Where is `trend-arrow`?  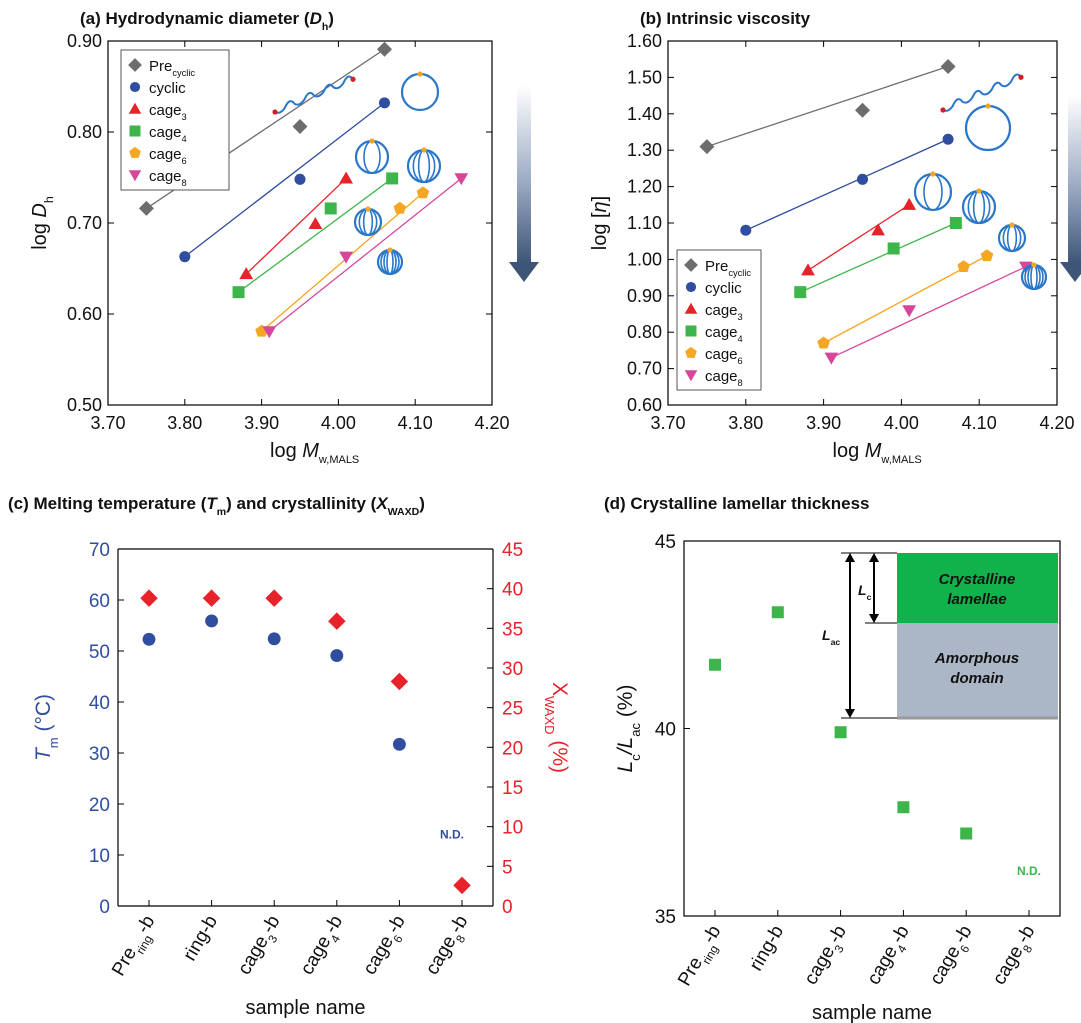
trend-arrow is located at coordinates (524, 183).